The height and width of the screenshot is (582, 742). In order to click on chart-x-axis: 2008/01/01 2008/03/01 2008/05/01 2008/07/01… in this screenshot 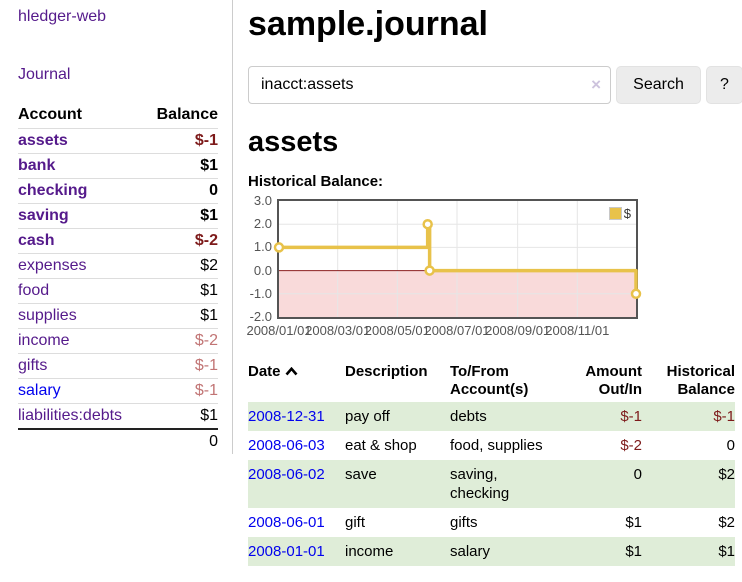, I will do `click(441, 331)`.